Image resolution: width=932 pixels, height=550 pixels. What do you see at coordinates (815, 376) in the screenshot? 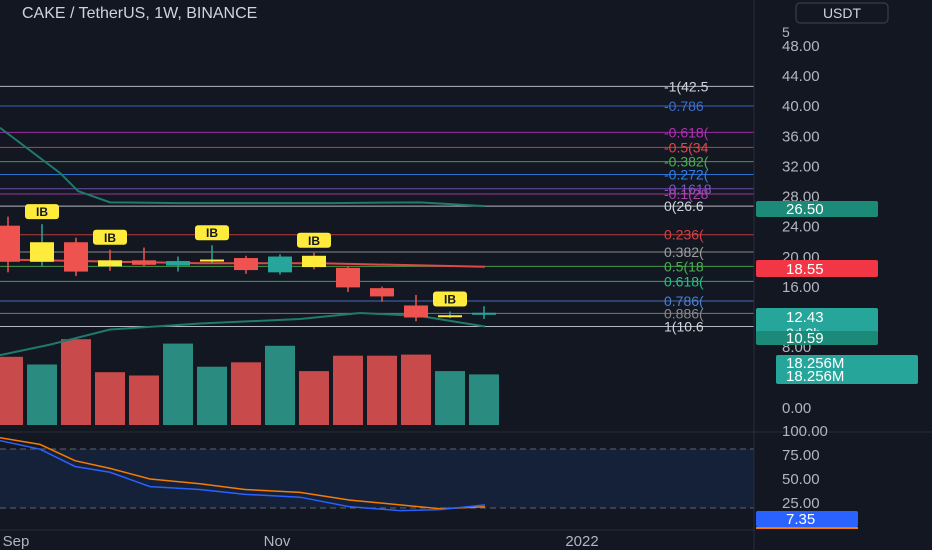
I see `volume-value-2: 18.256M` at bounding box center [815, 376].